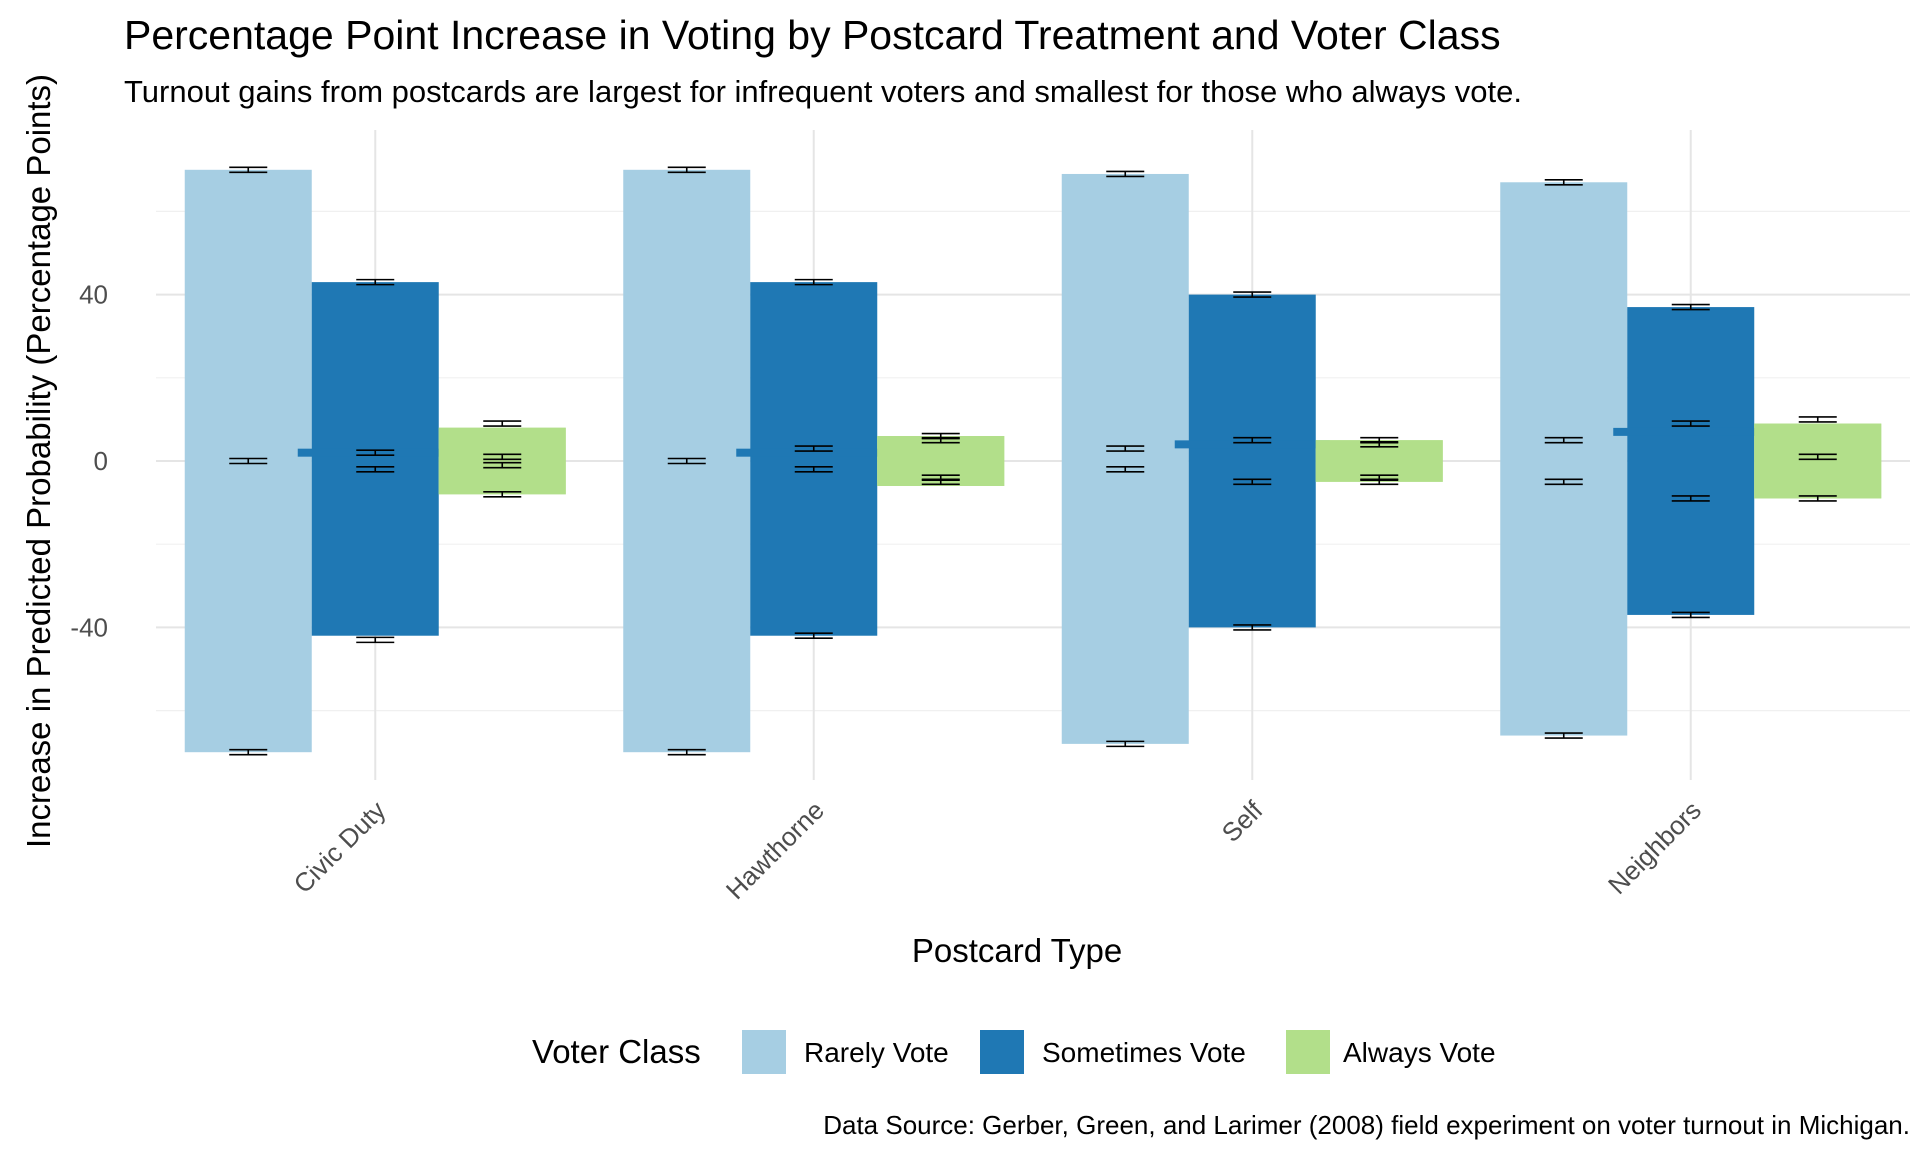 This screenshot has width=1920, height=1152. I want to click on legend-label: Sometimes Vote, so click(1144, 1052).